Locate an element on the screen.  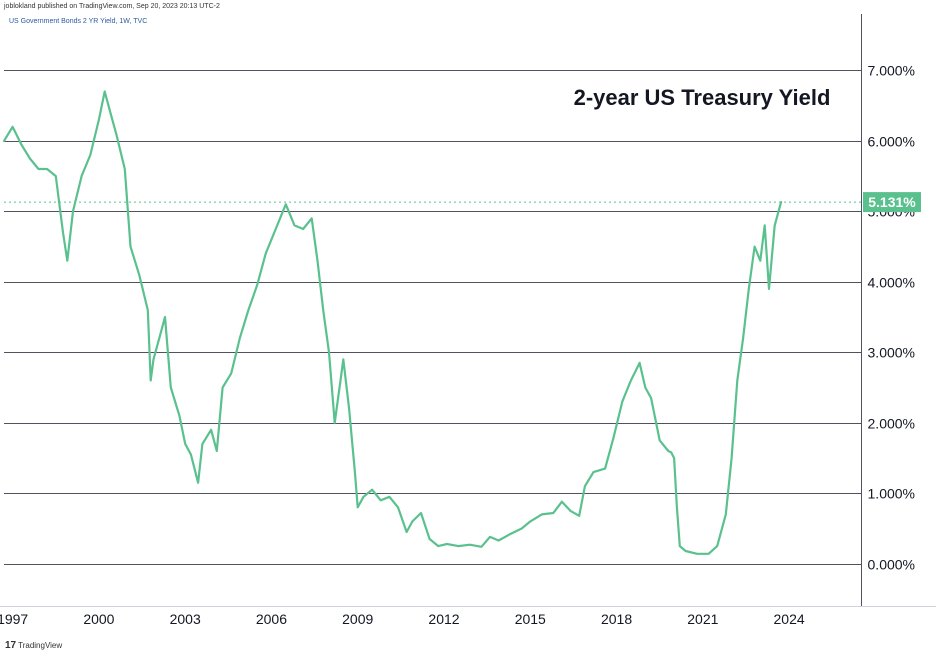
y-tick-label: 2.000% is located at coordinates (891, 424).